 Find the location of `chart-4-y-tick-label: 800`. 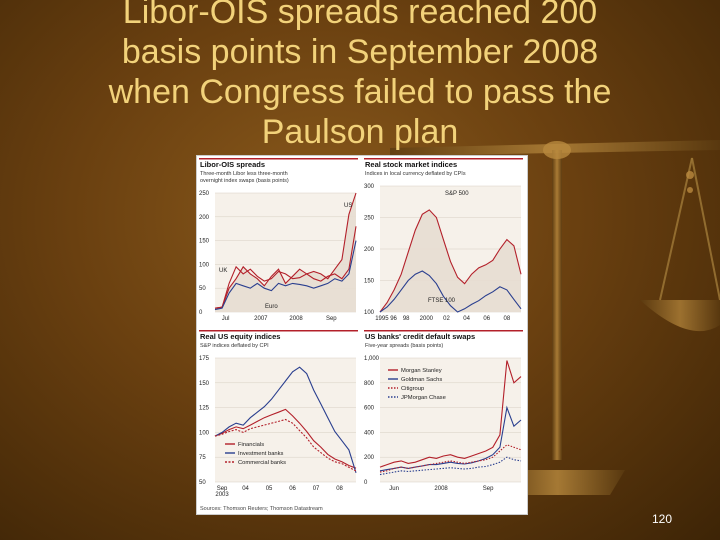

chart-4-y-tick-label: 800 is located at coordinates (369, 384).